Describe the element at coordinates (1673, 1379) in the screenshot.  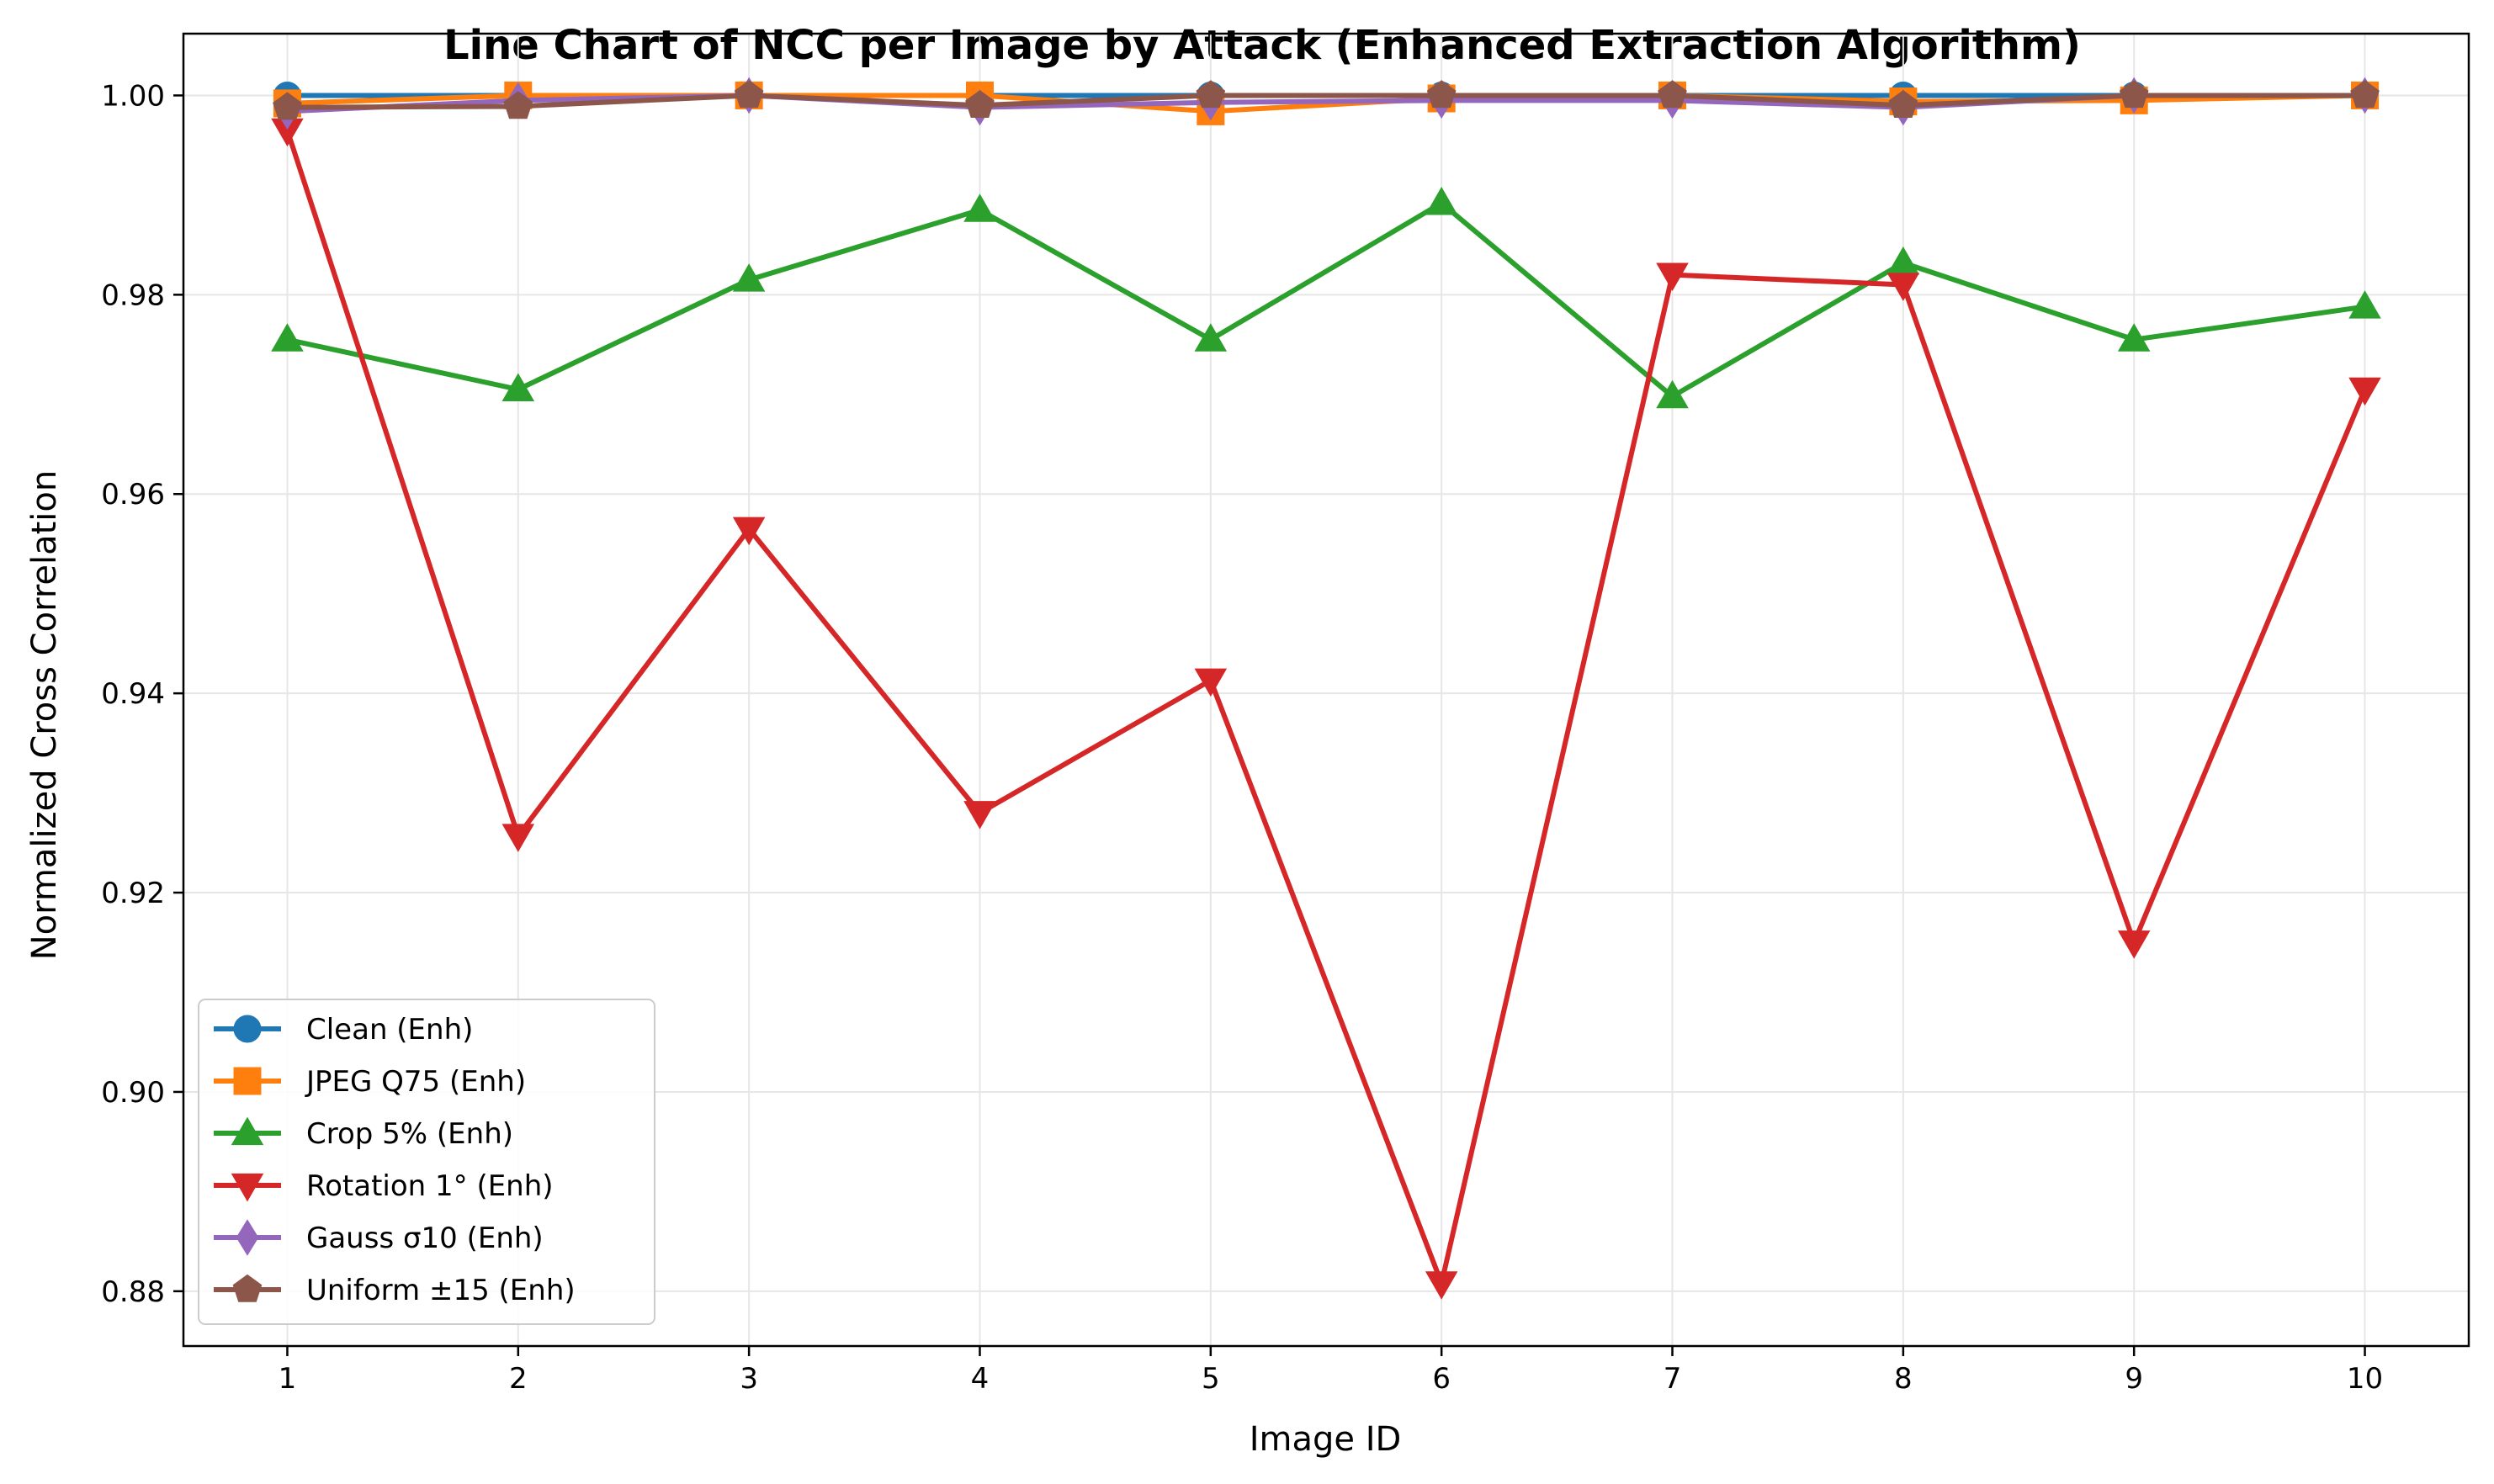
I see `x-tick-label: 7` at that location.